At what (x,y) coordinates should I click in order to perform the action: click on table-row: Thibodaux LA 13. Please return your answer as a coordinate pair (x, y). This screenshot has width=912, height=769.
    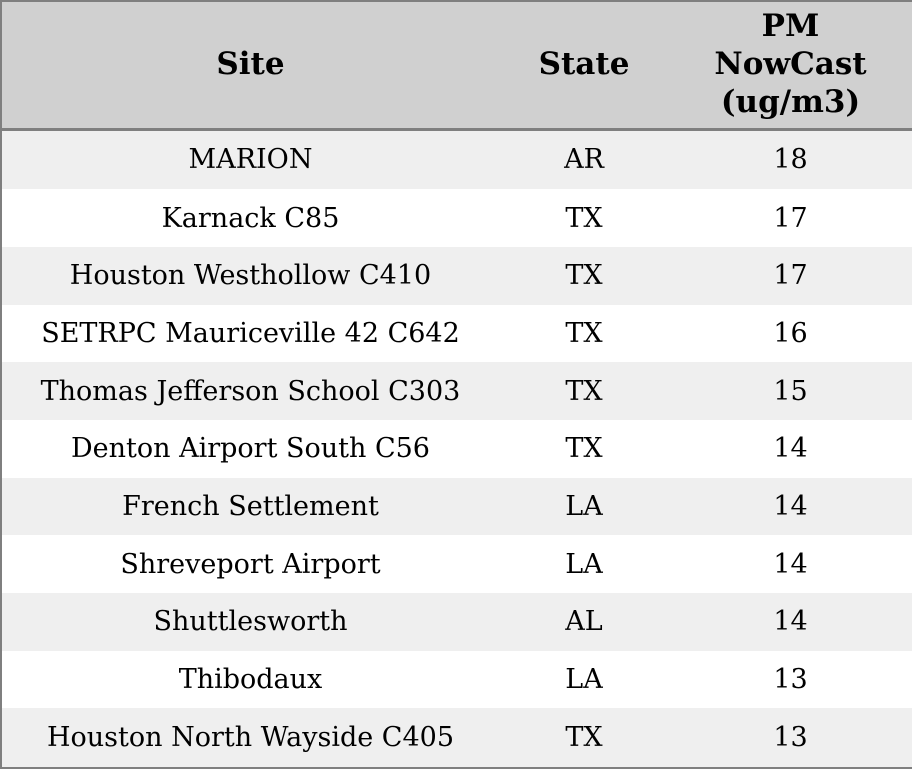
    Looking at the image, I should click on (456, 679).